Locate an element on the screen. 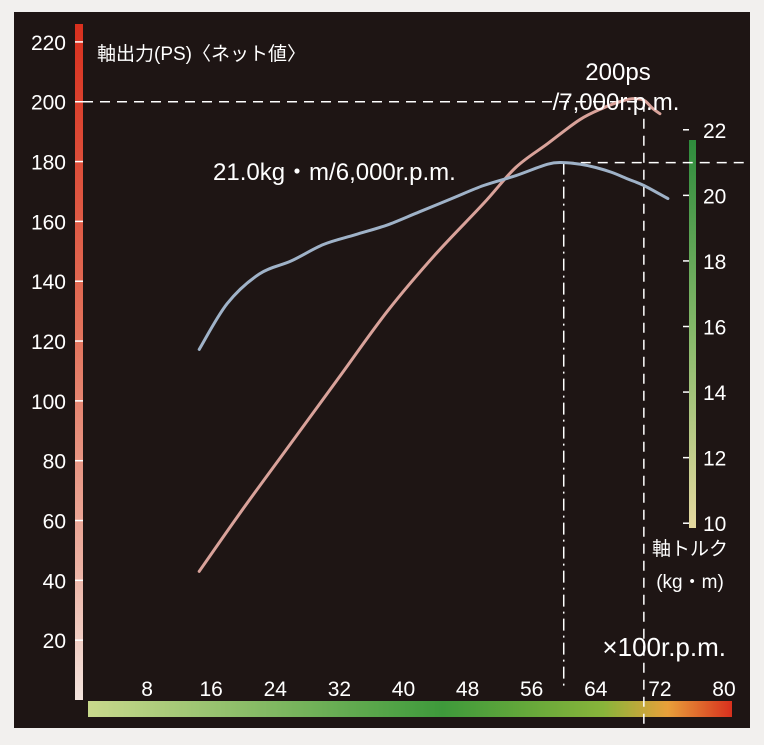  left-axis-ticks: 20 40 60 80 100 120 140 160 180 200 220 is located at coordinates (57, 342).